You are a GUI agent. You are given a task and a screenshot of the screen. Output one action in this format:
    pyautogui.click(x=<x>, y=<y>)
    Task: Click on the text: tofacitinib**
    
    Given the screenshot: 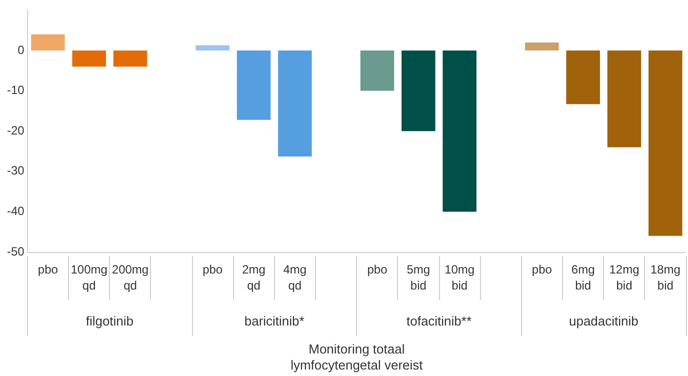 What is the action you would take?
    pyautogui.click(x=439, y=321)
    